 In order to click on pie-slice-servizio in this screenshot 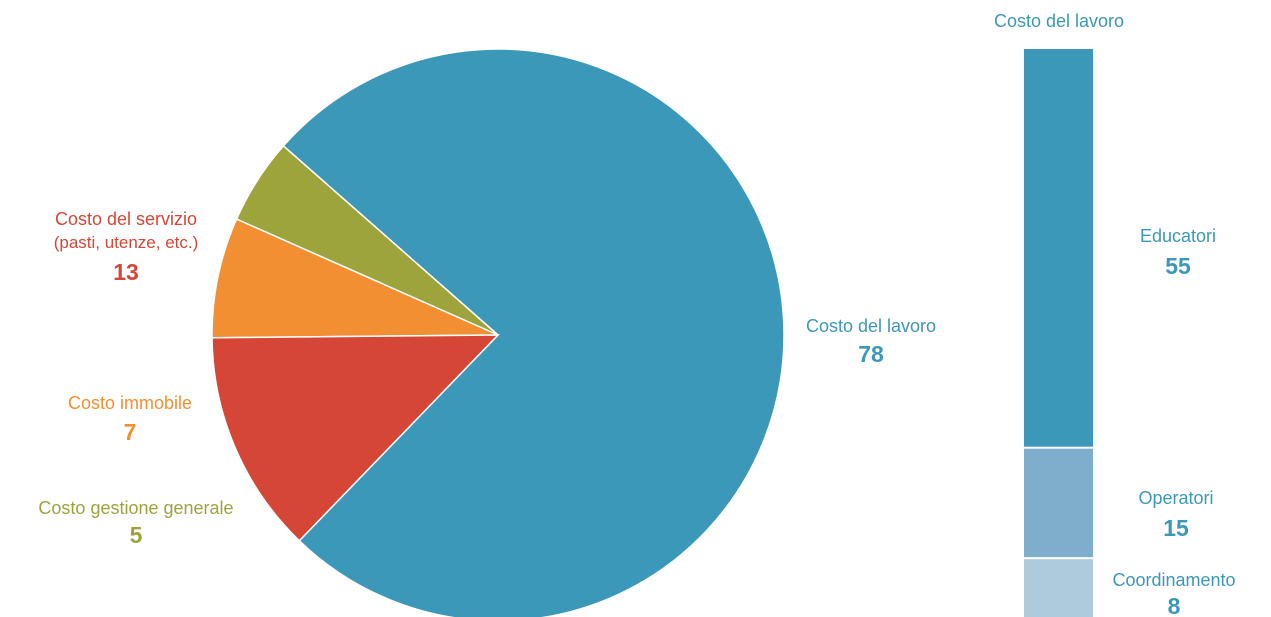, I will do `click(355, 438)`.